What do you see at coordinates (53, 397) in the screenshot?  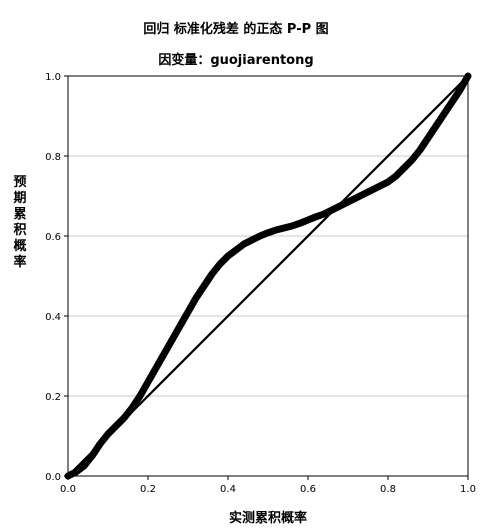 I see `y-tick-label-1: 0.2` at bounding box center [53, 397].